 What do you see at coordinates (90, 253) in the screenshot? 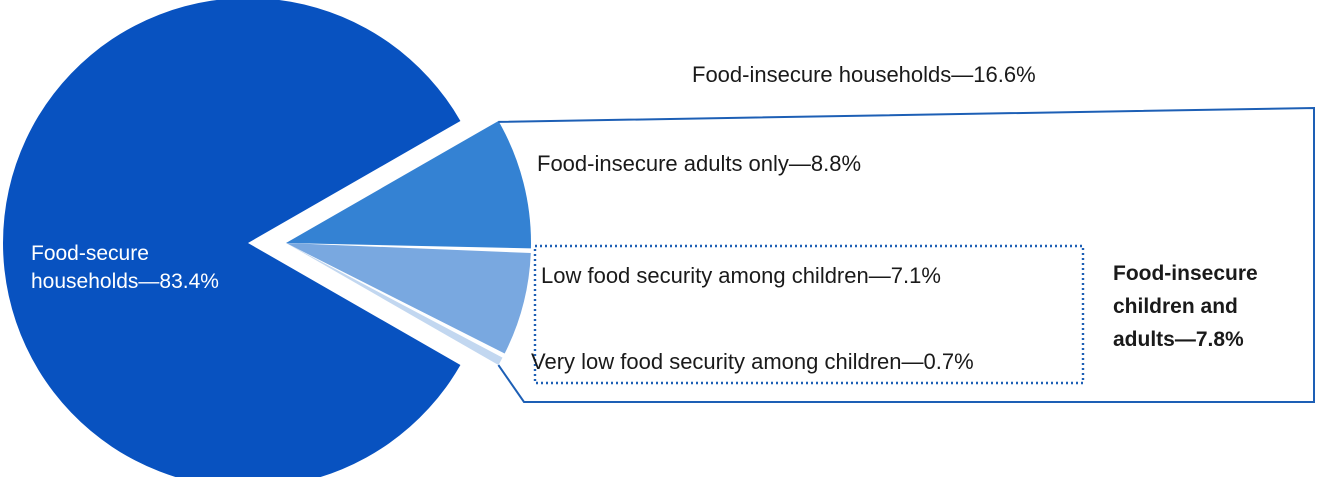
I see `label-food-secure-line-1: Food-secure` at bounding box center [90, 253].